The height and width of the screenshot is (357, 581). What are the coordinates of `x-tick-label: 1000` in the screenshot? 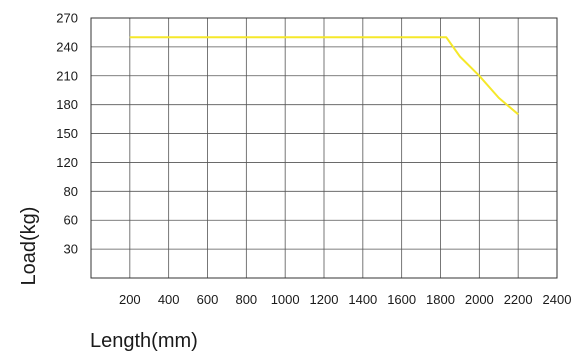 It's located at (285, 299).